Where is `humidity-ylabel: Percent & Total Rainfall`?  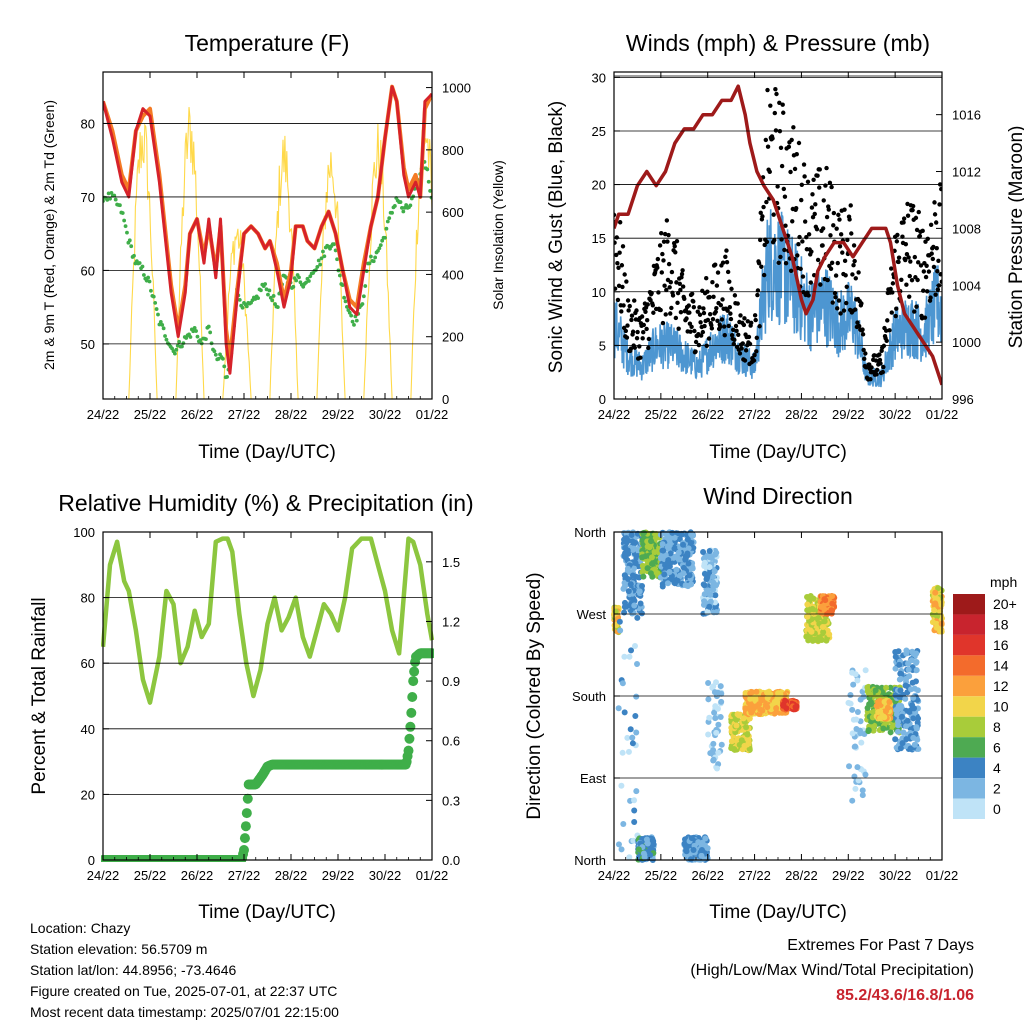
humidity-ylabel: Percent & Total Rainfall is located at coordinates (39, 695).